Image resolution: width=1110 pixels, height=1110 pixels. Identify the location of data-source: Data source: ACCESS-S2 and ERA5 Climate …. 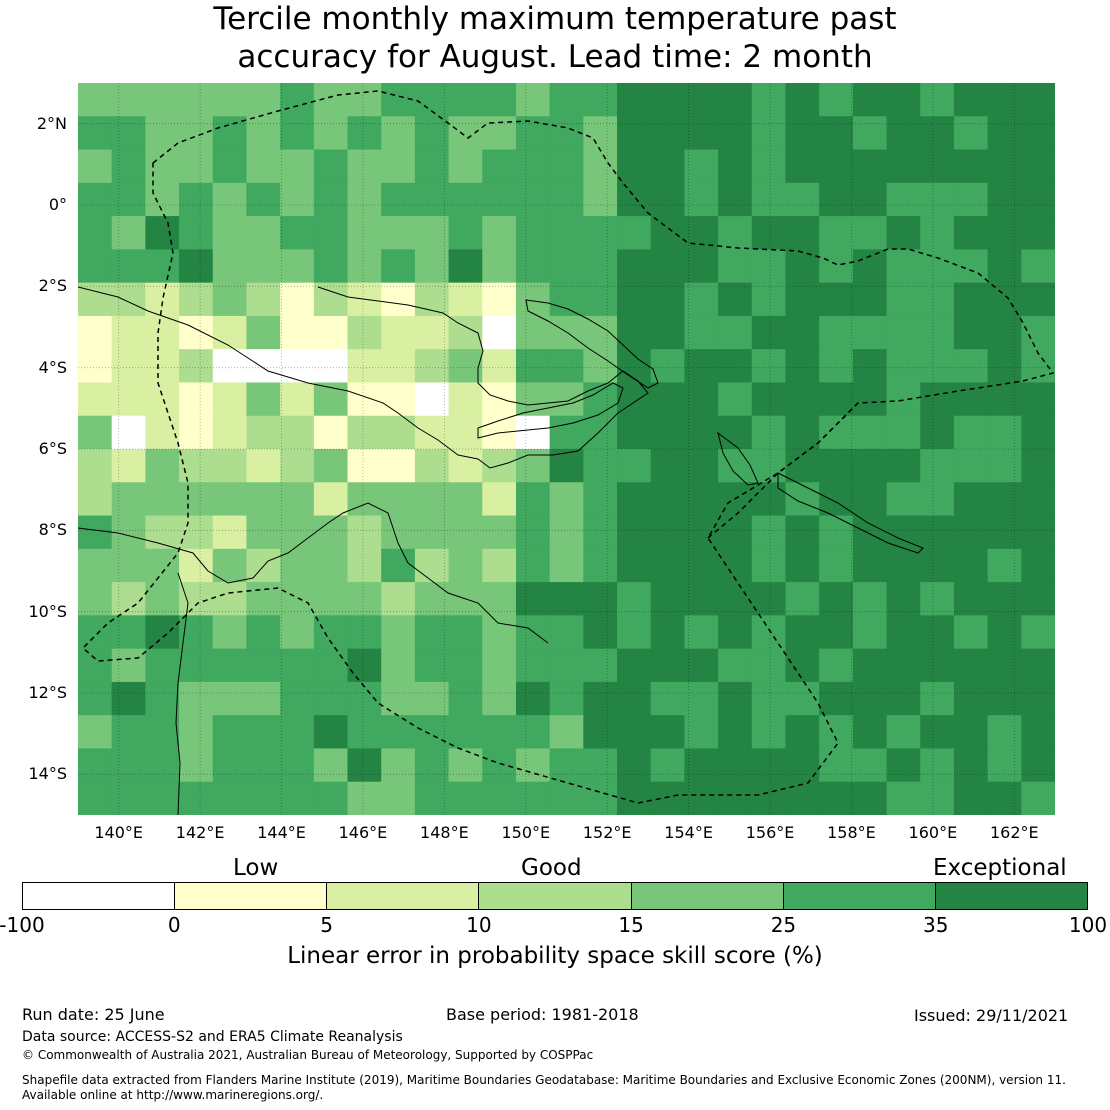
(212, 1037).